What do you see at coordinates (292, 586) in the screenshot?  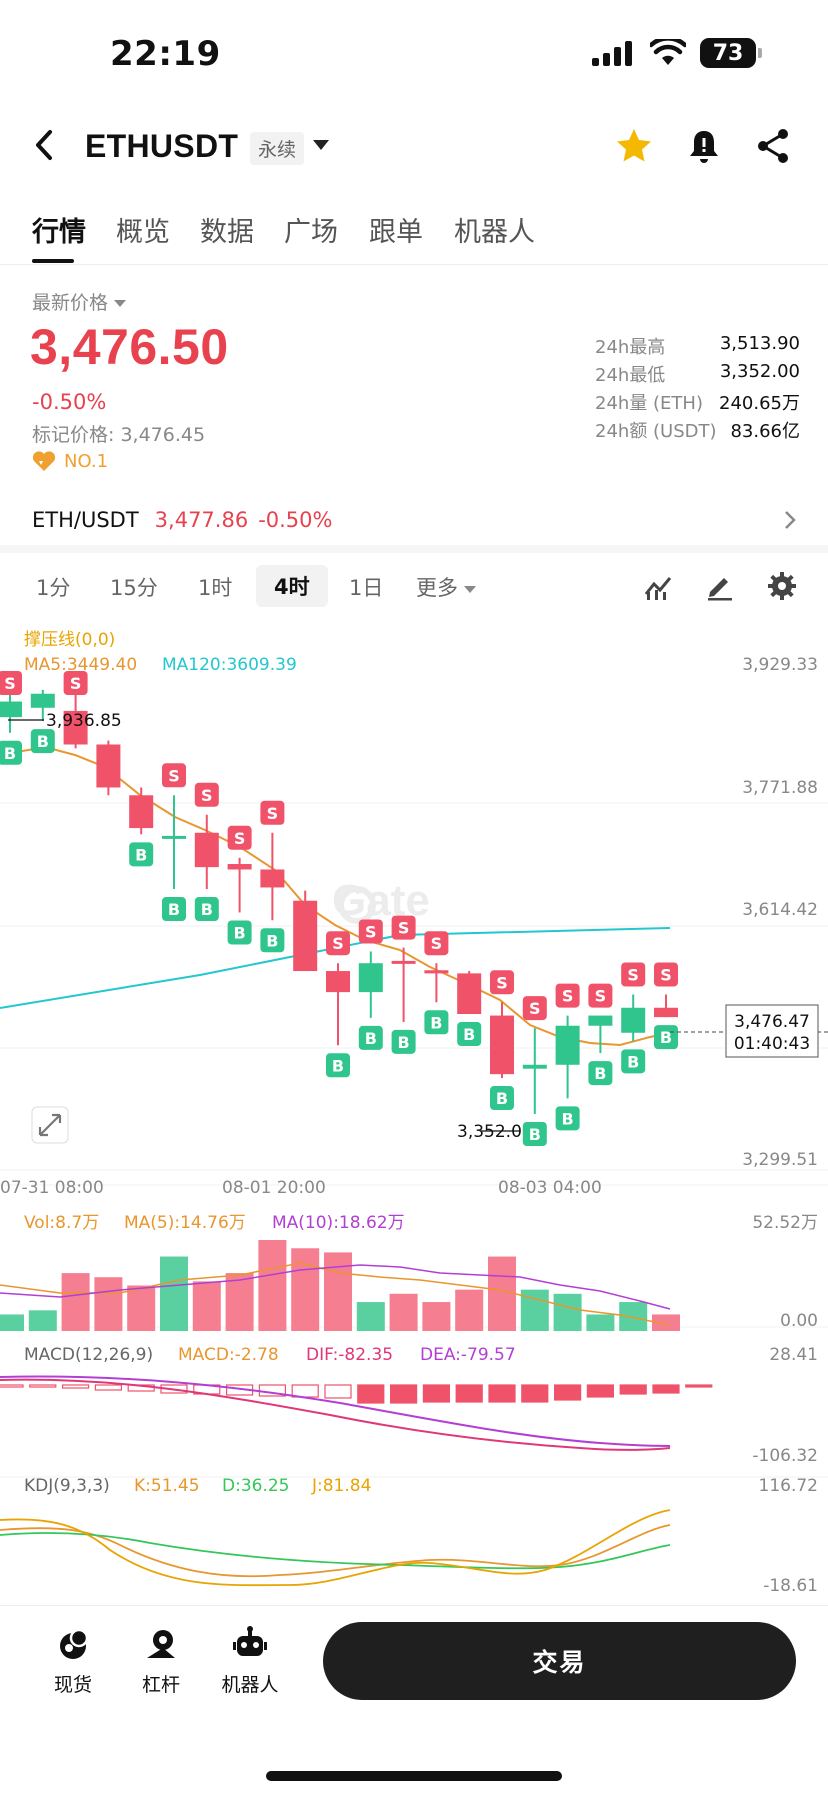 I see `tf-4h: 4时` at bounding box center [292, 586].